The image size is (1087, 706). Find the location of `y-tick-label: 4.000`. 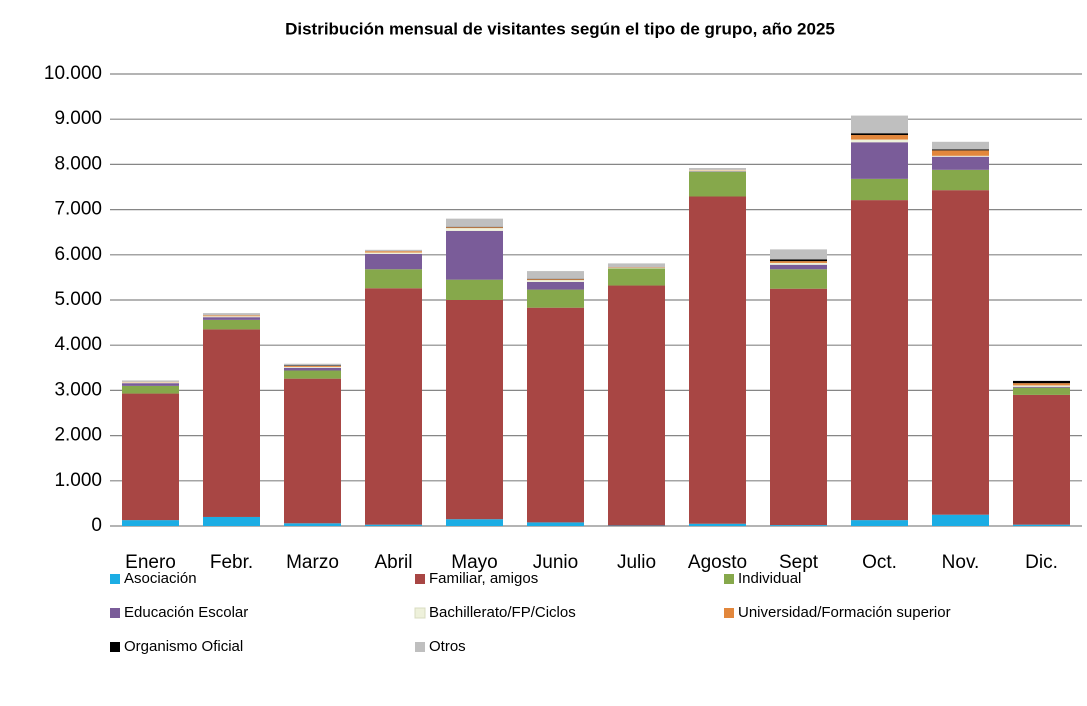

y-tick-label: 4.000 is located at coordinates (78, 344).